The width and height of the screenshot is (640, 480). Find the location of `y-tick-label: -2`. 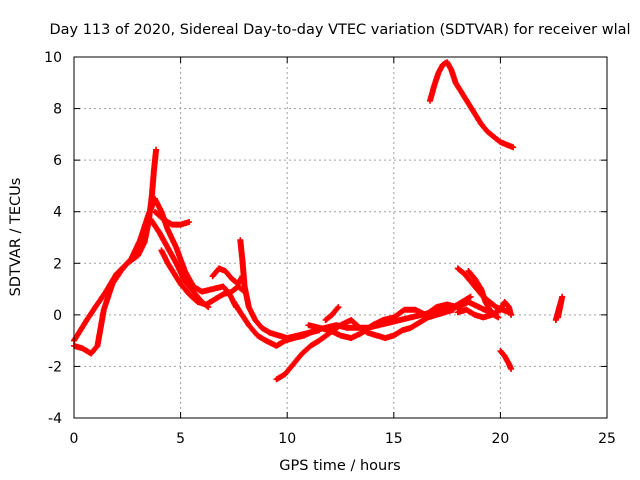

y-tick-label: -2 is located at coordinates (55, 367).